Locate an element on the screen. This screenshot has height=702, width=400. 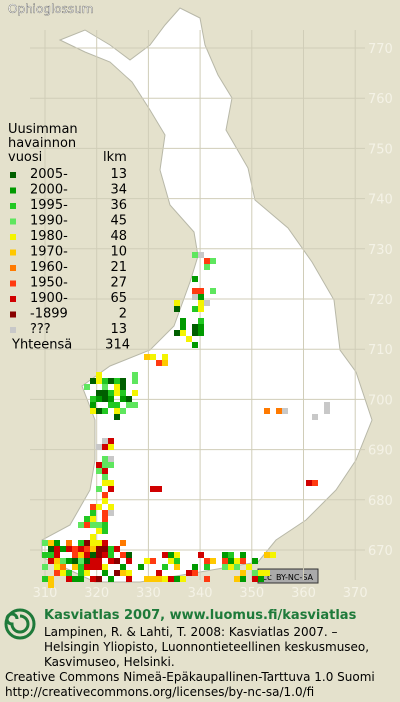
grid-y-label: 730 is located at coordinates (380, 250).